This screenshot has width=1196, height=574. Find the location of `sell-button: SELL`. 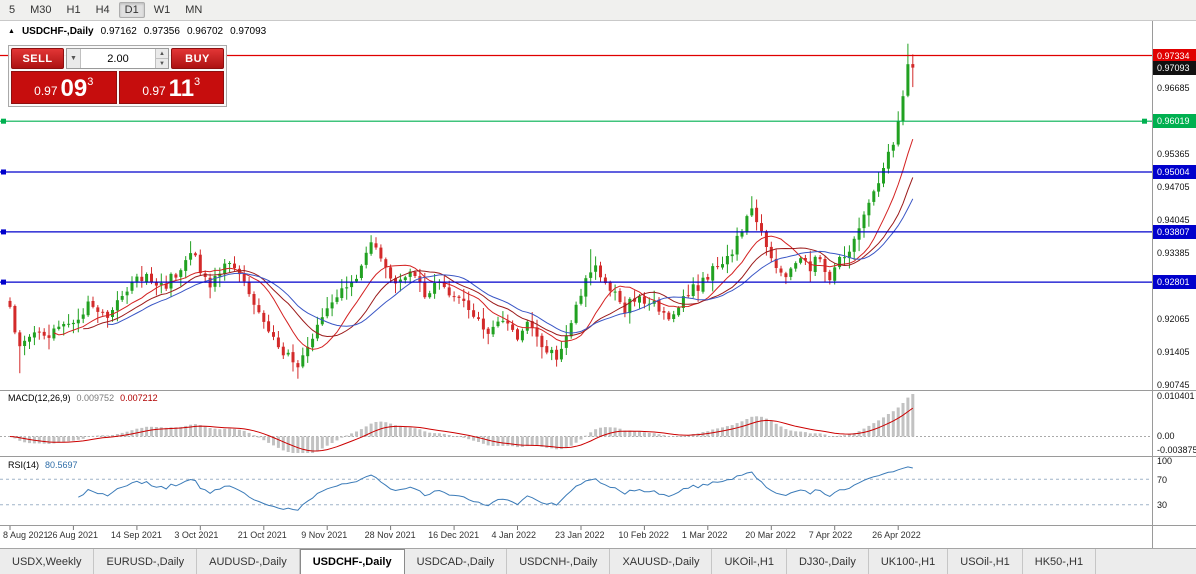

sell-button: SELL is located at coordinates (37, 58).